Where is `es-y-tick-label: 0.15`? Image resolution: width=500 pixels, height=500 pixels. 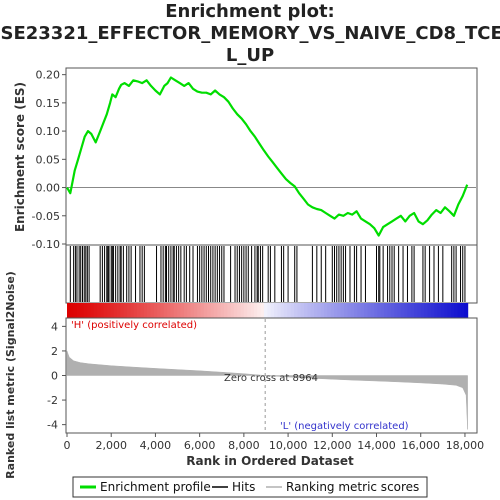
es-y-tick-label: 0.15 is located at coordinates (48, 103).